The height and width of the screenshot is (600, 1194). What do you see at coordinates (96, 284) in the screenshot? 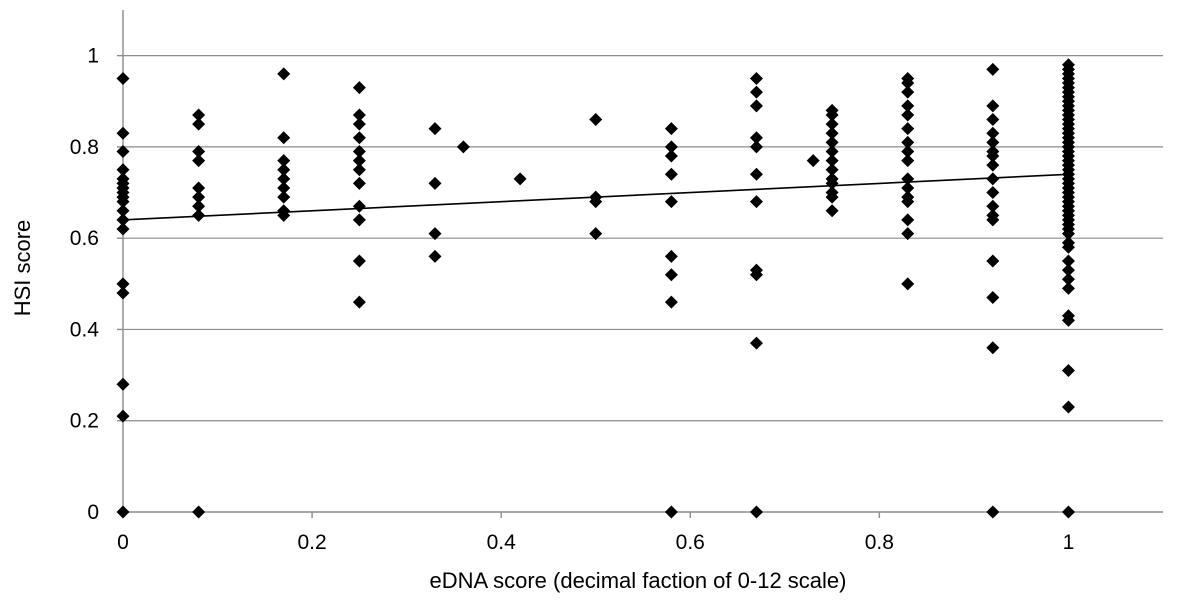
I see `y-axis-ticks: 0 0.2 0.4 0.6 0.8 1` at bounding box center [96, 284].